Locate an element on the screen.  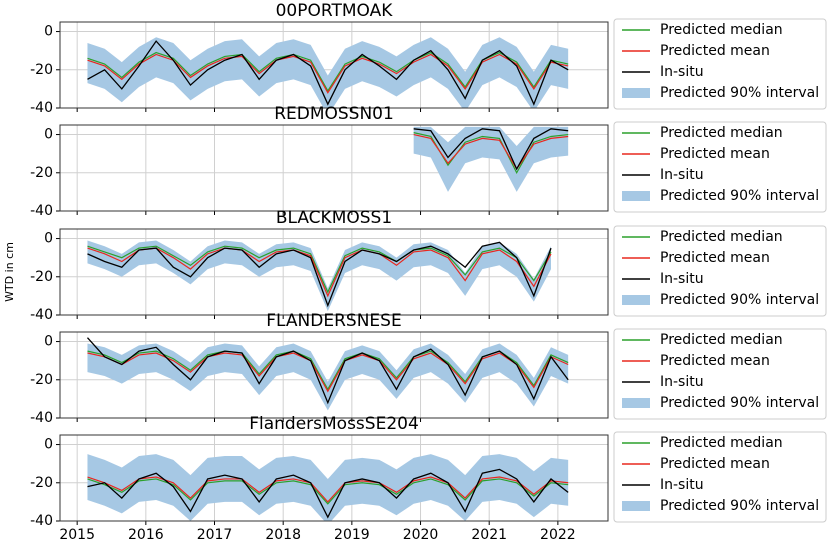
x-tick-label: 2017 is located at coordinates (215, 535).